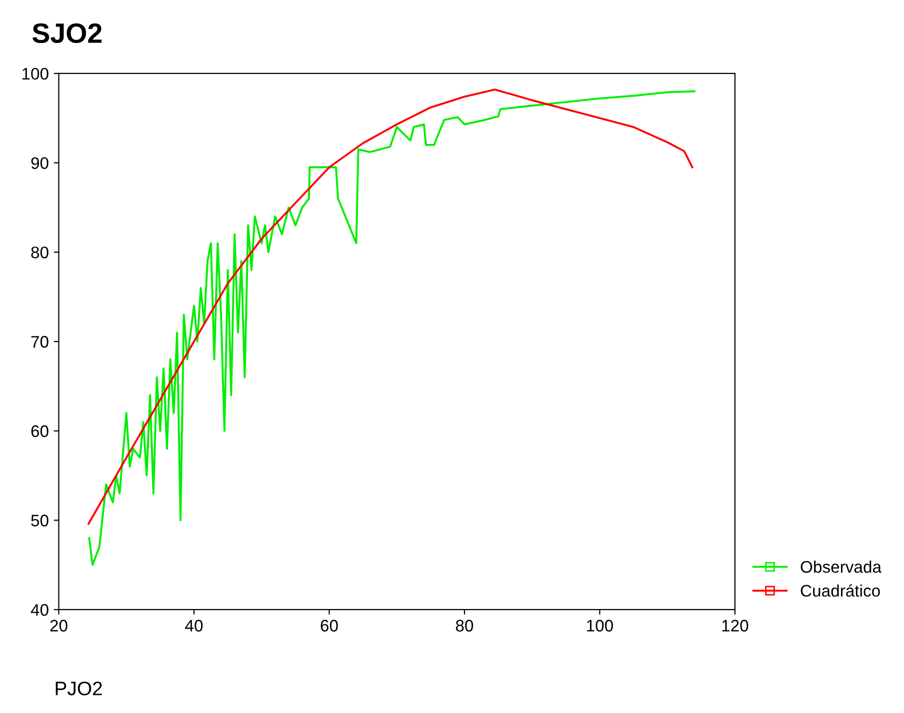 This screenshot has height=713, width=904. I want to click on x-tick-label: 40, so click(194, 626).